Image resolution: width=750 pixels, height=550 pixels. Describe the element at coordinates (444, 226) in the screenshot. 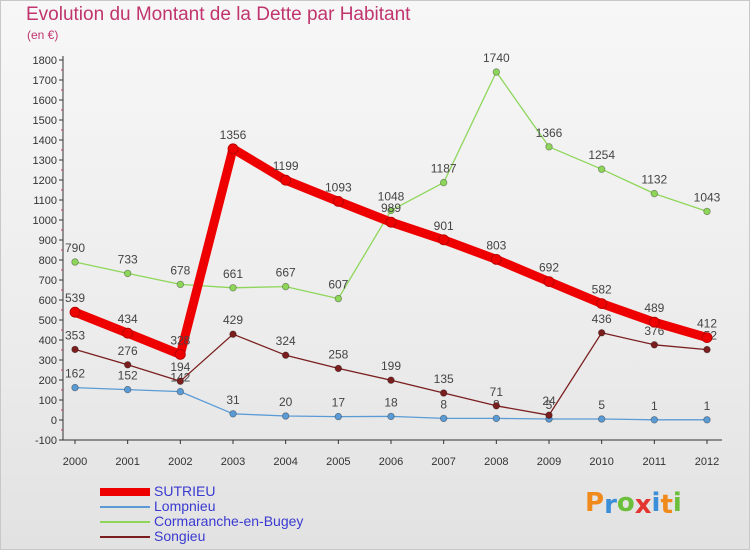

I see `data-label: 901` at that location.